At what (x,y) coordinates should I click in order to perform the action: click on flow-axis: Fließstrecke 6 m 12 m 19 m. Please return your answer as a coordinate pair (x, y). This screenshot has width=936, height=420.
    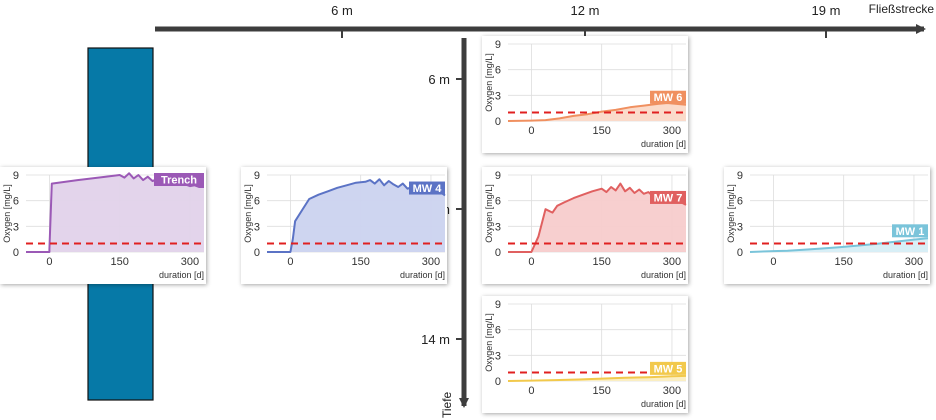
    Looking at the image, I should click on (544, 20).